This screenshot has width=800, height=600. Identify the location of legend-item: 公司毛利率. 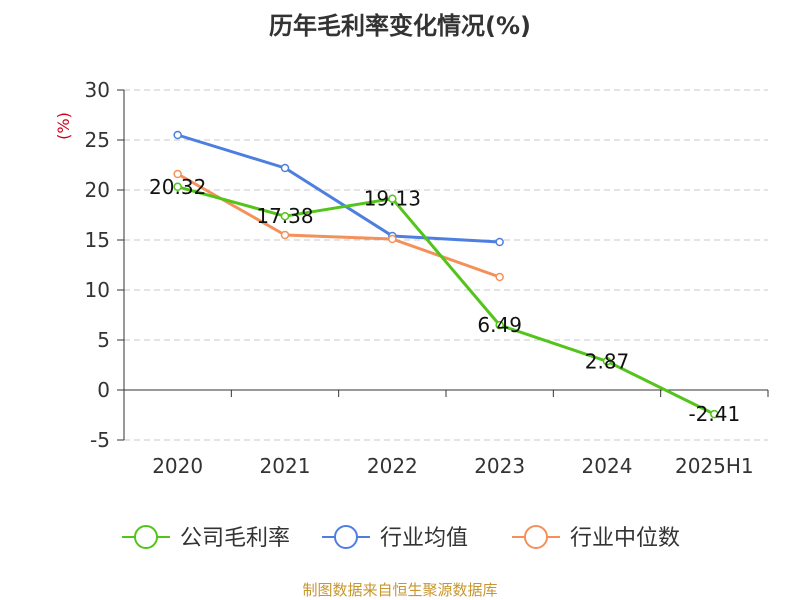
(206, 538).